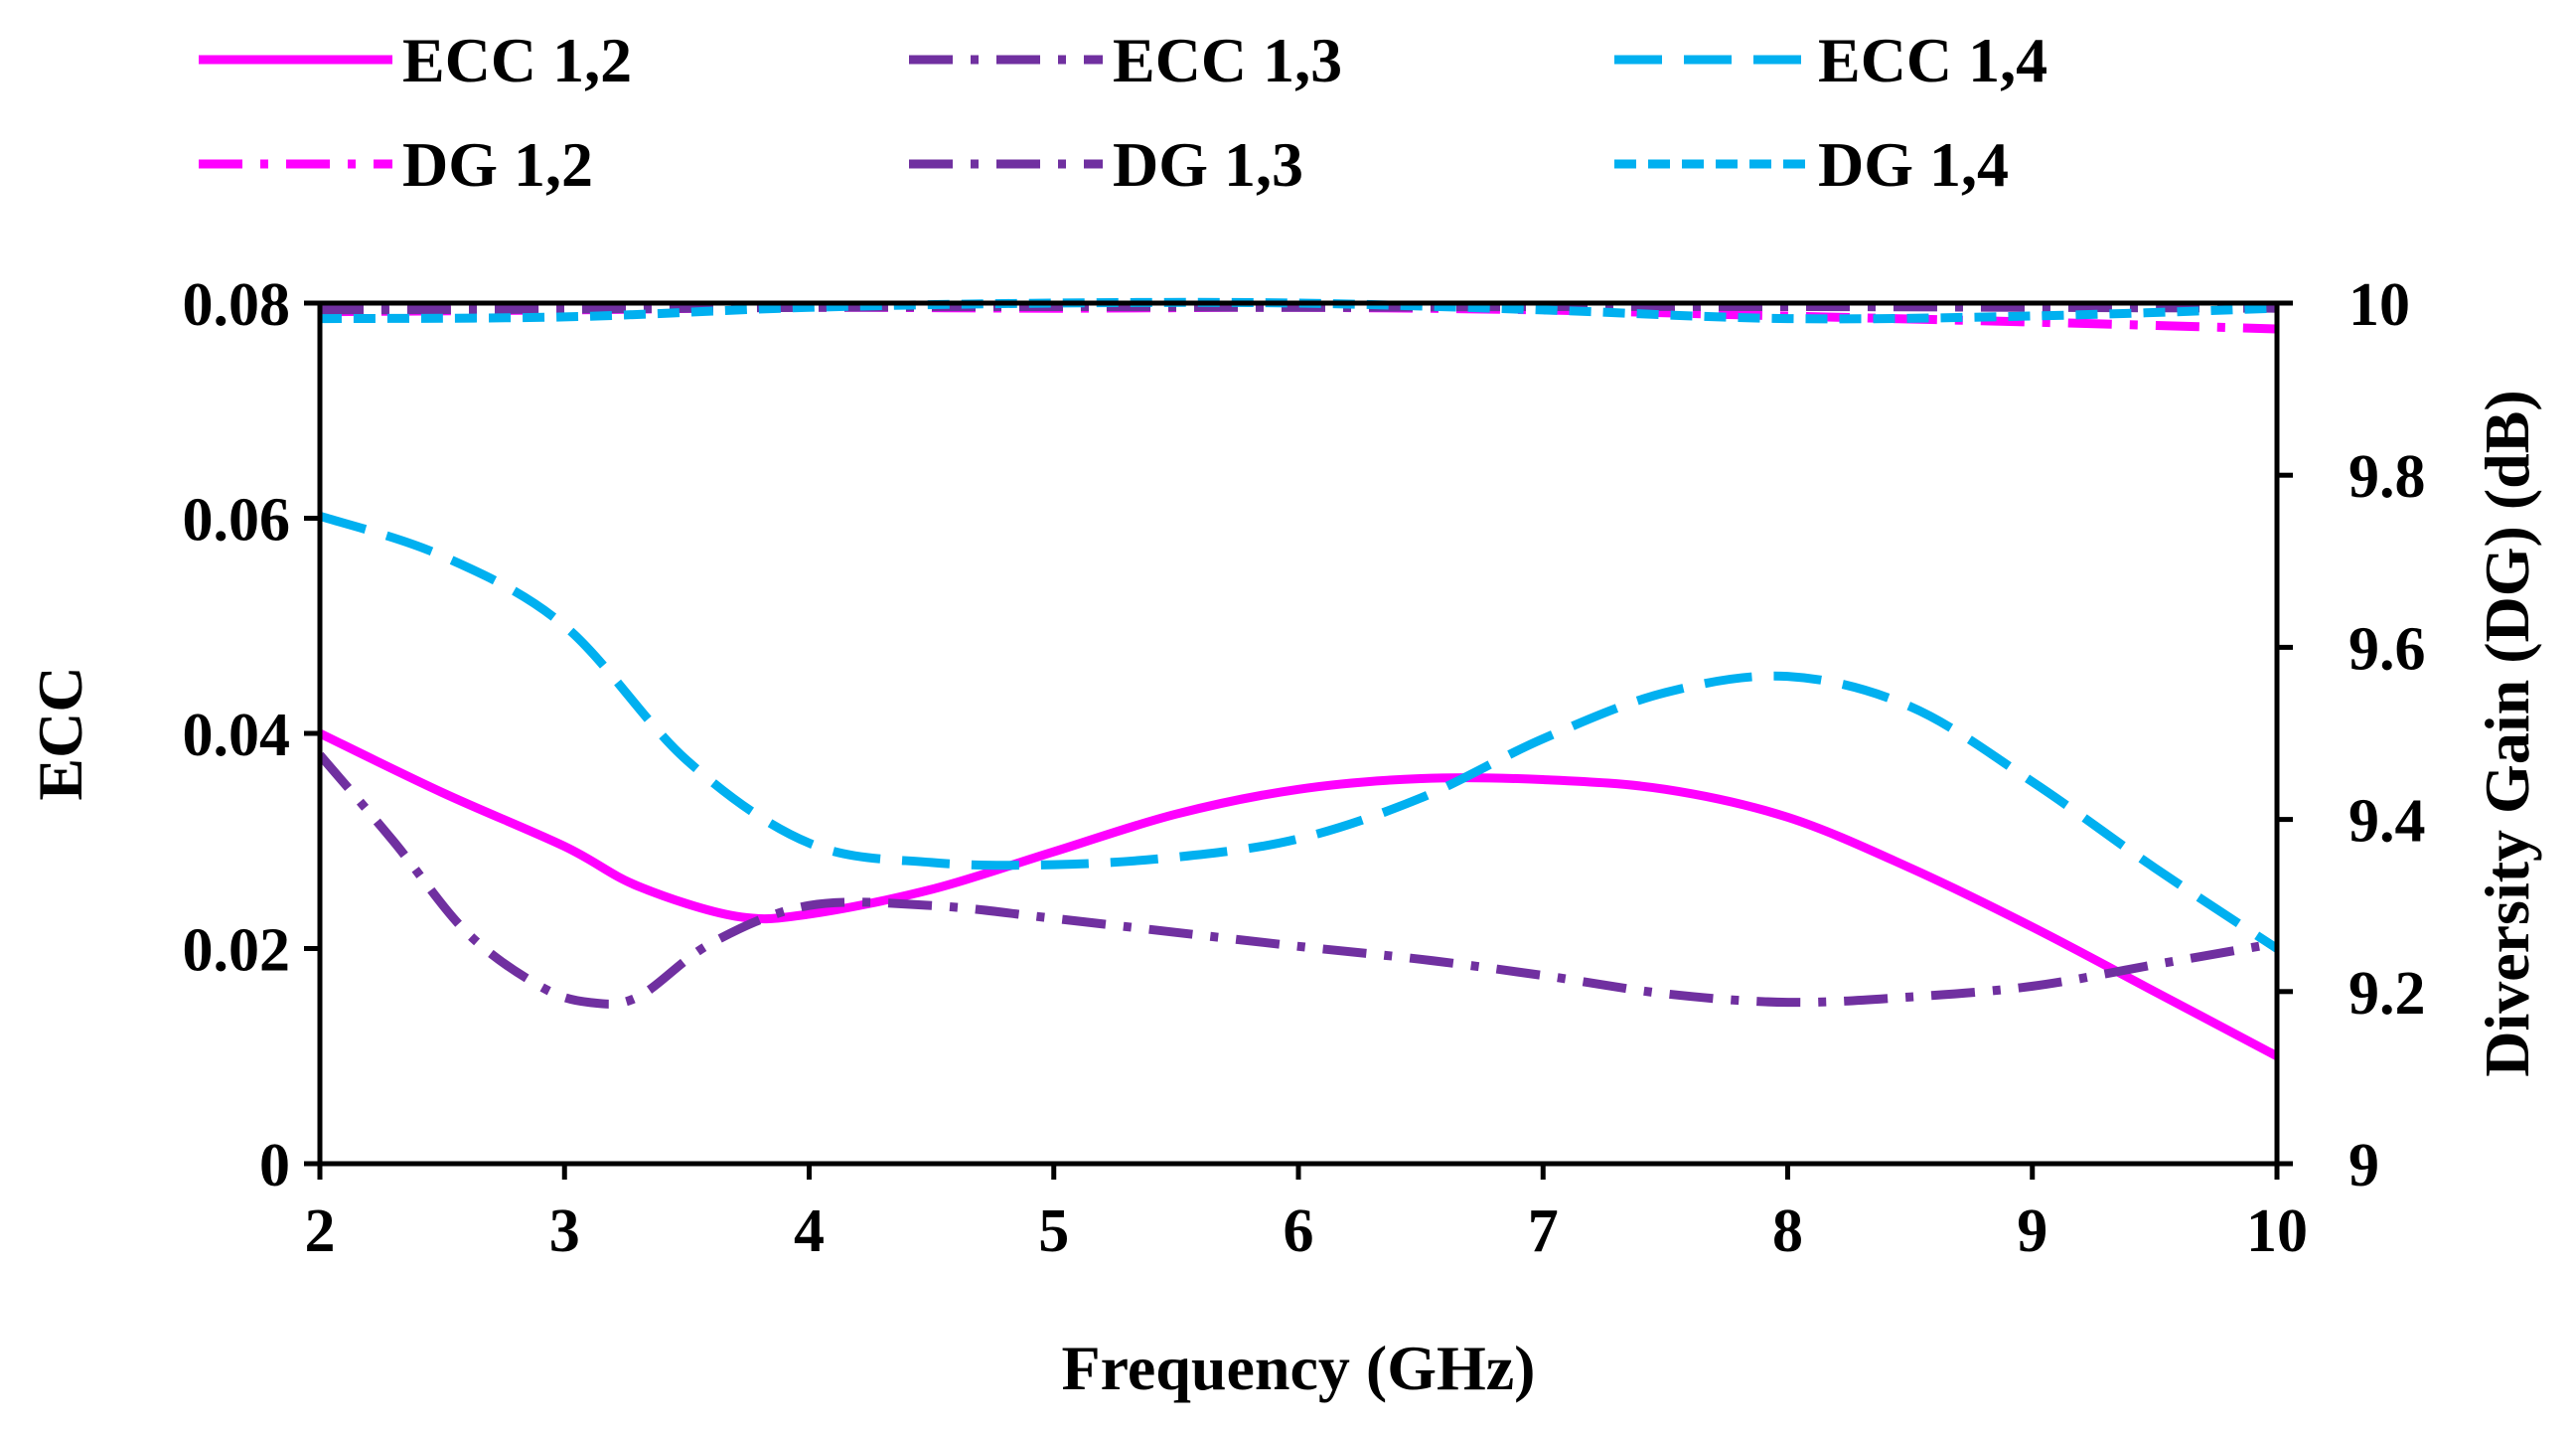 The height and width of the screenshot is (1432, 2576). I want to click on x-tick-label: 6, so click(1299, 1231).